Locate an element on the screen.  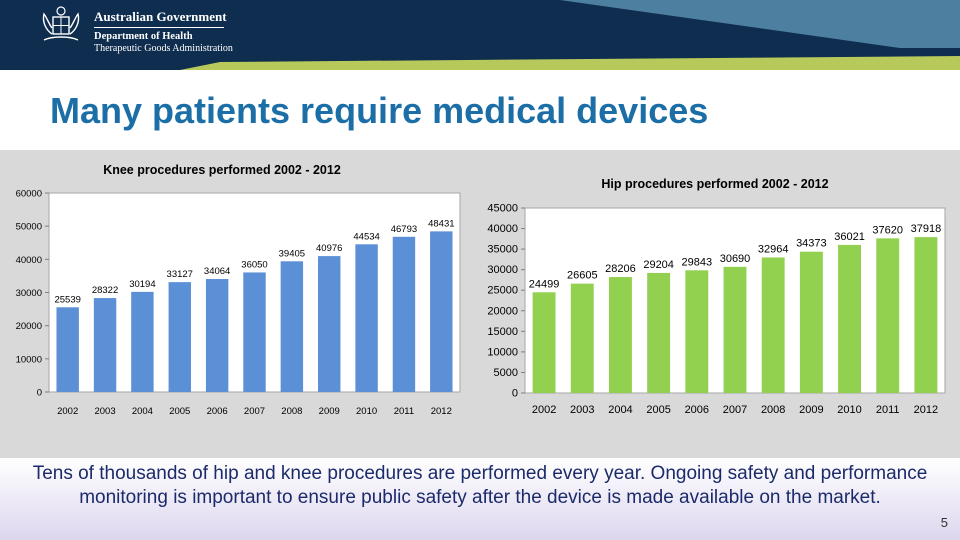
hip-x-tick-label: 2011 is located at coordinates (888, 410).